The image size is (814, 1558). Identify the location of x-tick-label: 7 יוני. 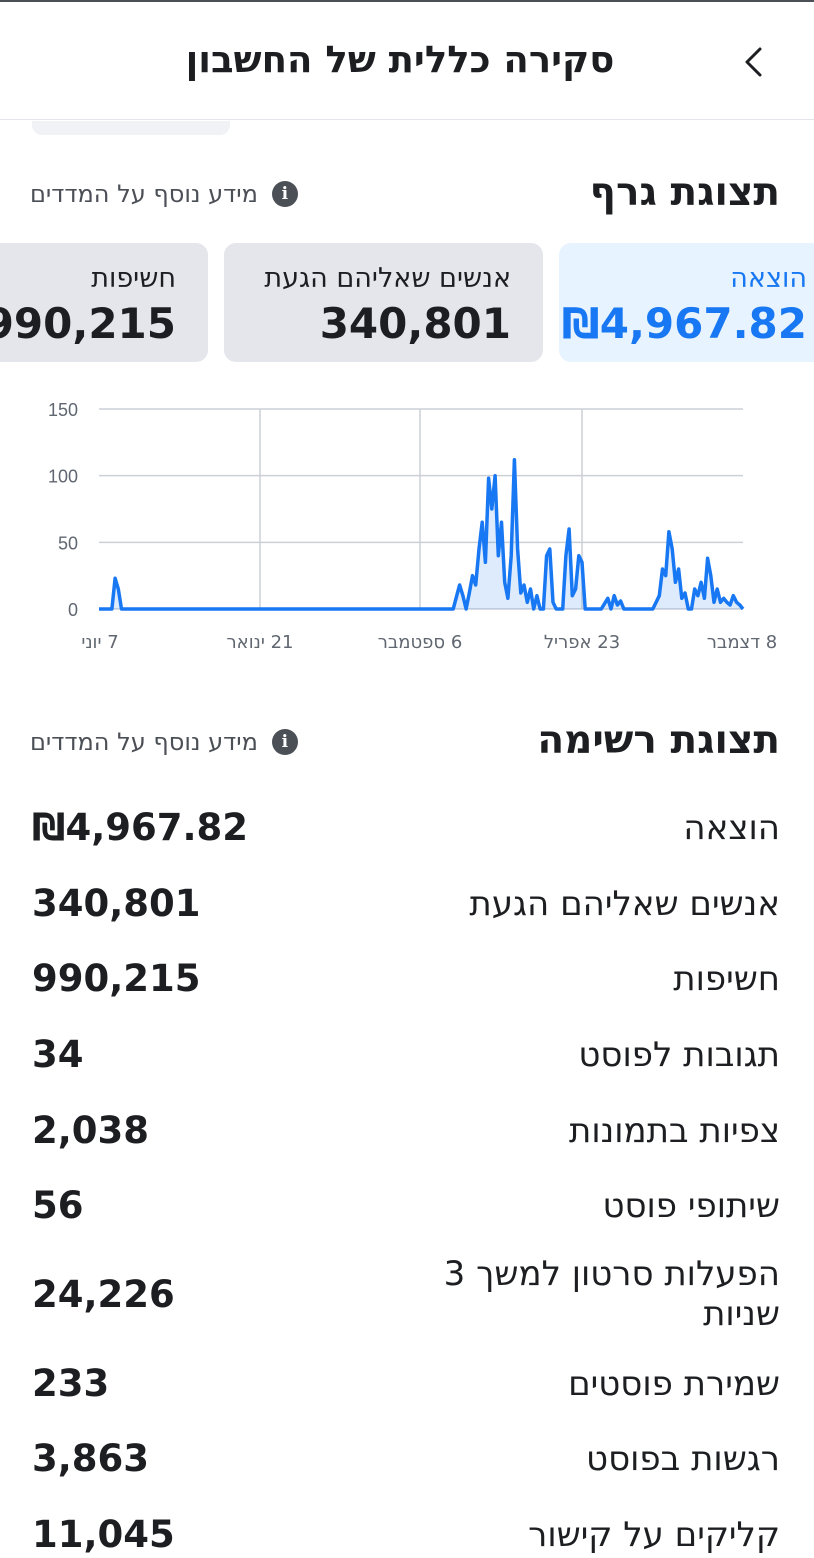
(99, 642).